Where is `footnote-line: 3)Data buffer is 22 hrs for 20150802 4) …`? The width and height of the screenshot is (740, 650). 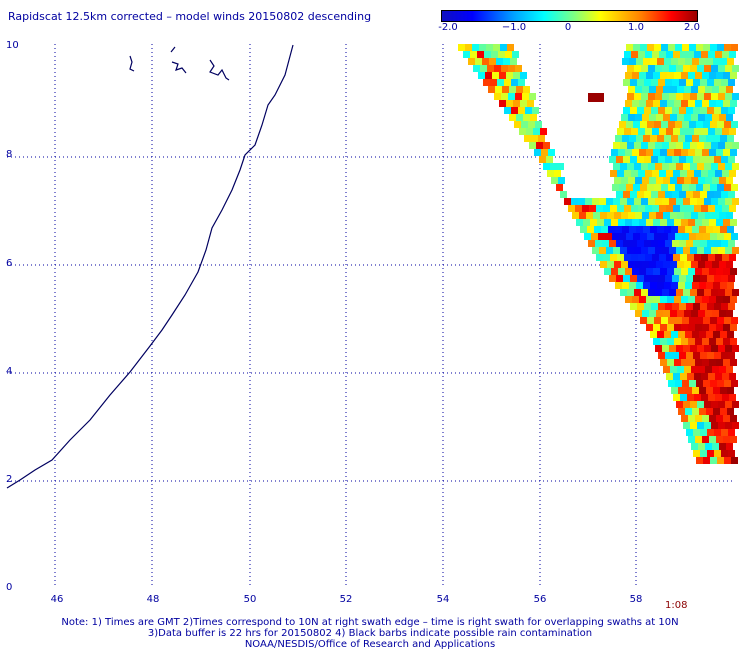 footnote-line: 3)Data buffer is 22 hrs for 20150802 4) … is located at coordinates (370, 633).